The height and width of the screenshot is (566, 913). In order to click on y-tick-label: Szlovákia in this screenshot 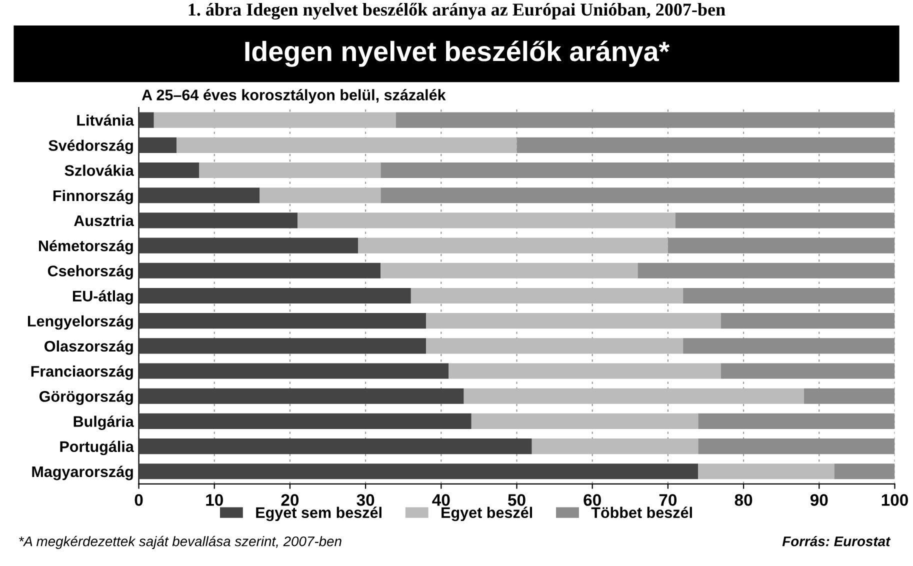, I will do `click(99, 170)`.